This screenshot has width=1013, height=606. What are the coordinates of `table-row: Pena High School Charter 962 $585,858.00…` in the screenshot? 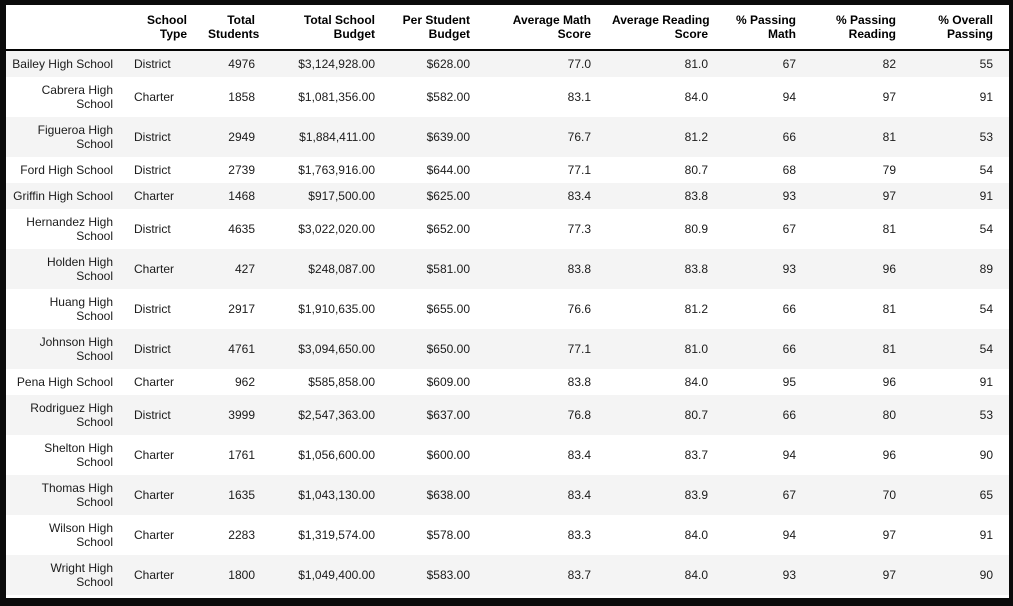 It's located at (507, 382).